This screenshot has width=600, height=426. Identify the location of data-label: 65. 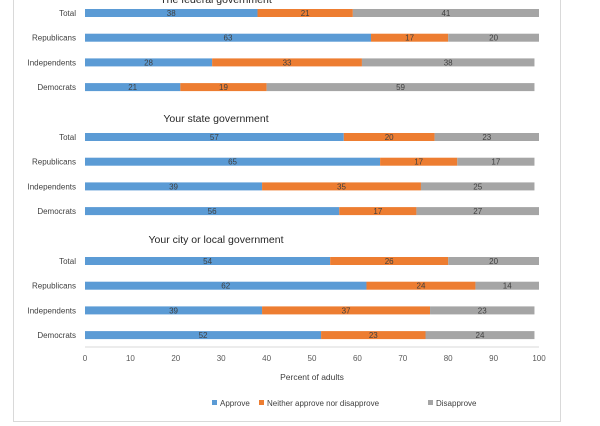
(232, 162).